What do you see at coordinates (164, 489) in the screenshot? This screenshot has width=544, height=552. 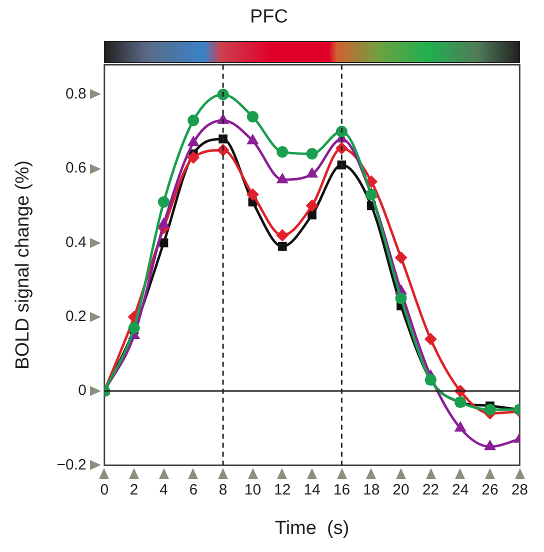 I see `x-tick-label: 4` at bounding box center [164, 489].